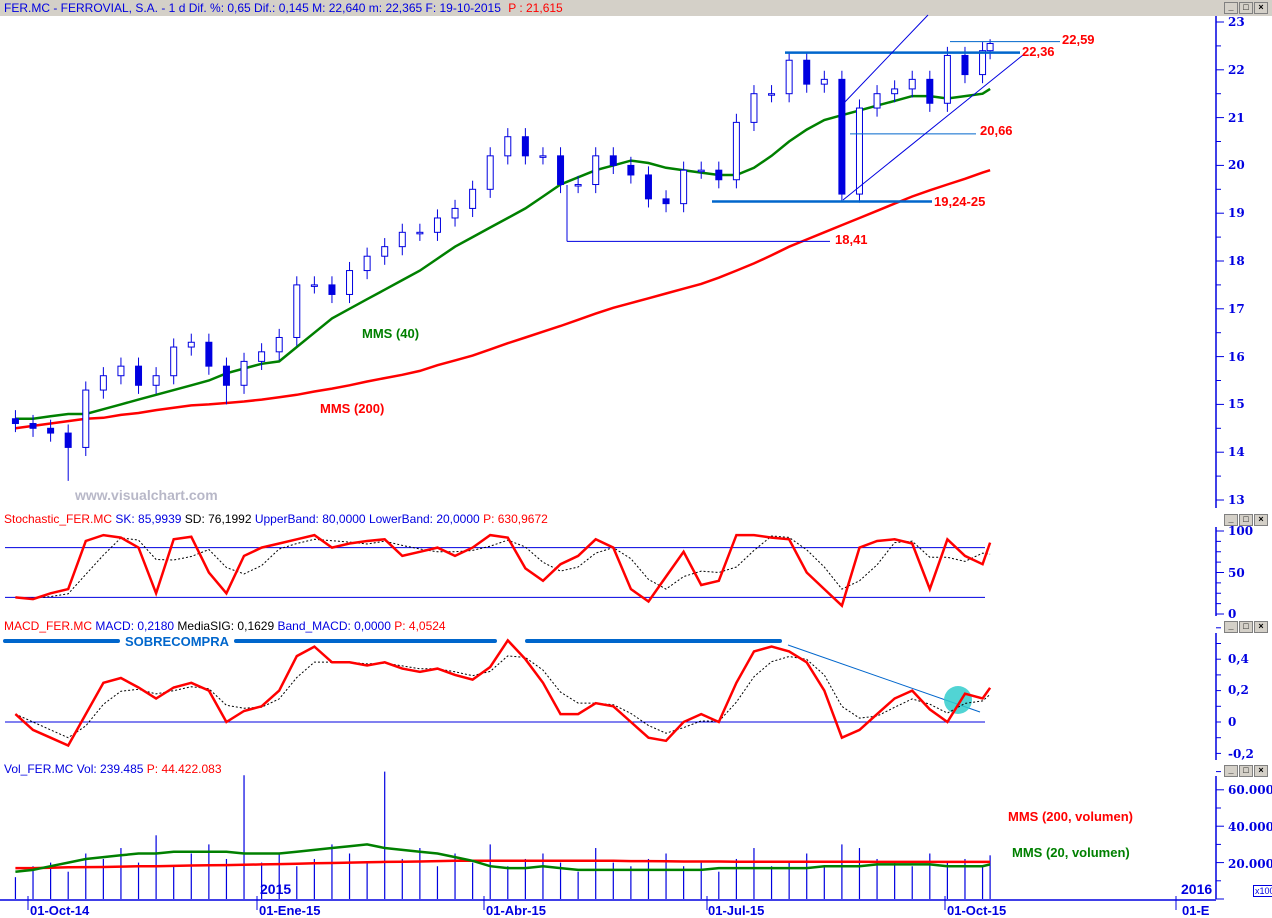 The image size is (1272, 918). What do you see at coordinates (885, 59) in the screenshot?
I see `channel-upper-line` at bounding box center [885, 59].